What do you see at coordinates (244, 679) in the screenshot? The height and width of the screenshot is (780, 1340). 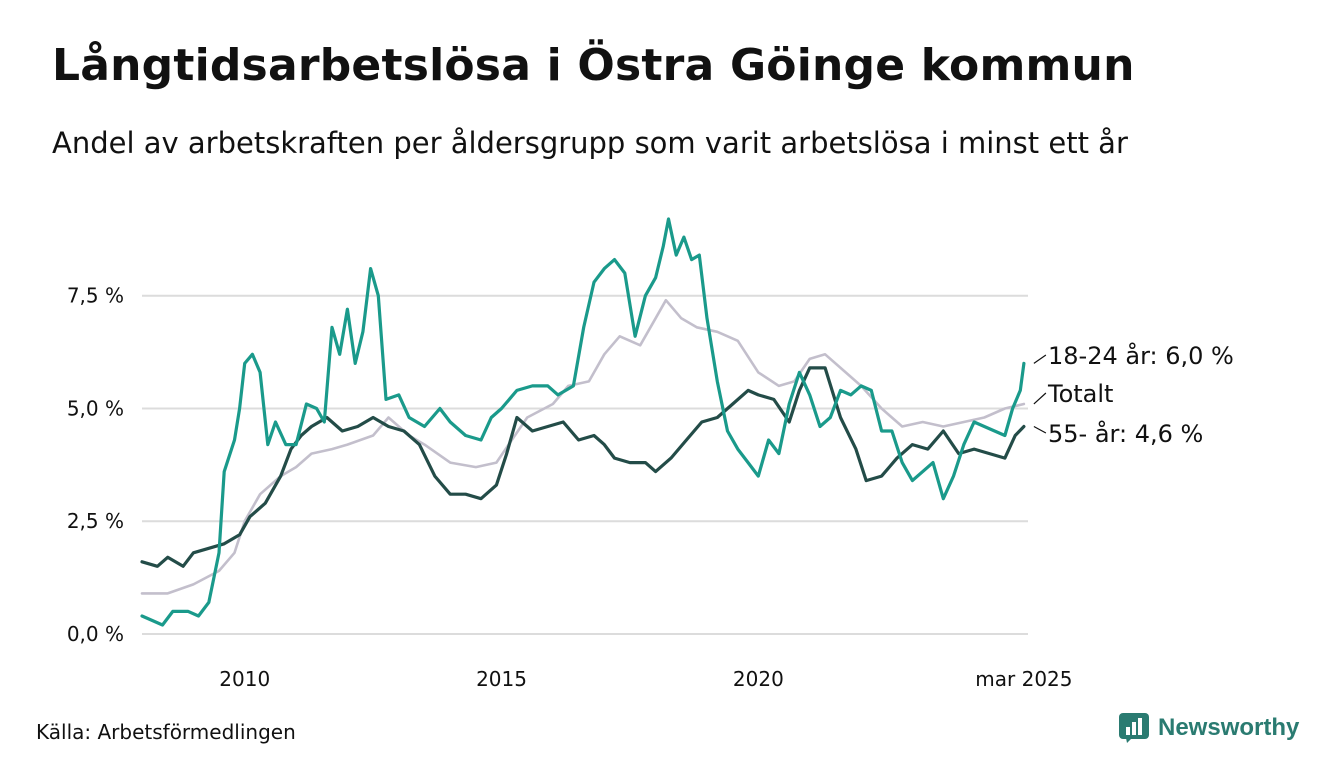 I see `x-tick-label: 2010` at bounding box center [244, 679].